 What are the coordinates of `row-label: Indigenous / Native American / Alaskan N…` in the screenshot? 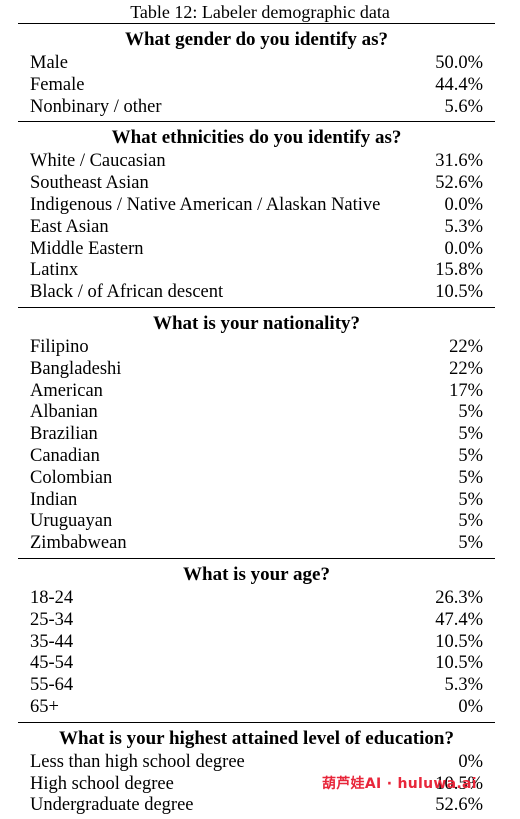 It's located at (205, 204).